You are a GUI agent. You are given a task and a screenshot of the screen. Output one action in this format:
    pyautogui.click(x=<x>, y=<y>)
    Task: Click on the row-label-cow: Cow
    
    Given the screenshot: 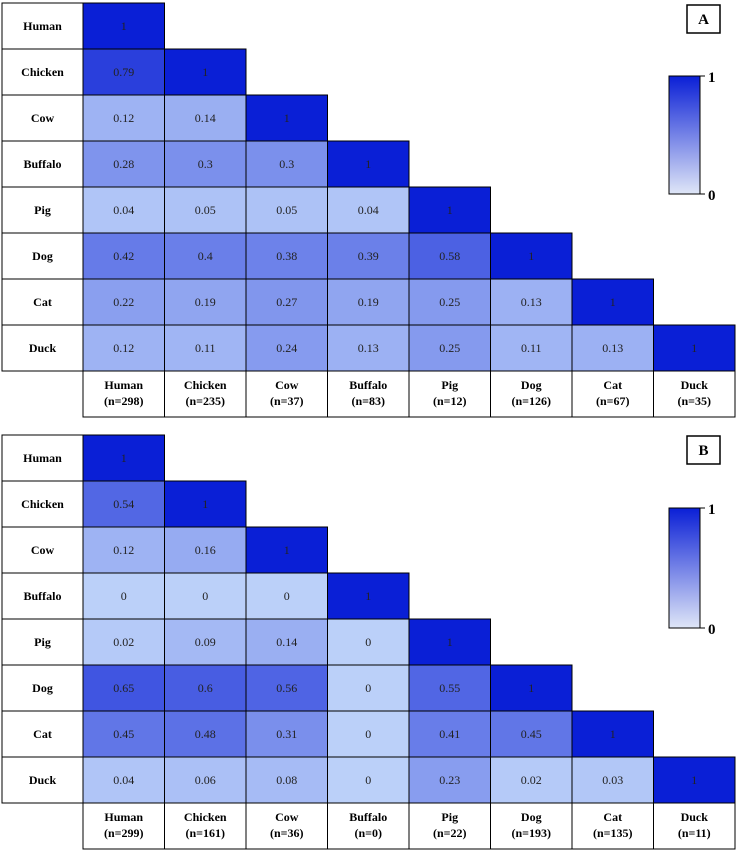 What is the action you would take?
    pyautogui.click(x=43, y=550)
    